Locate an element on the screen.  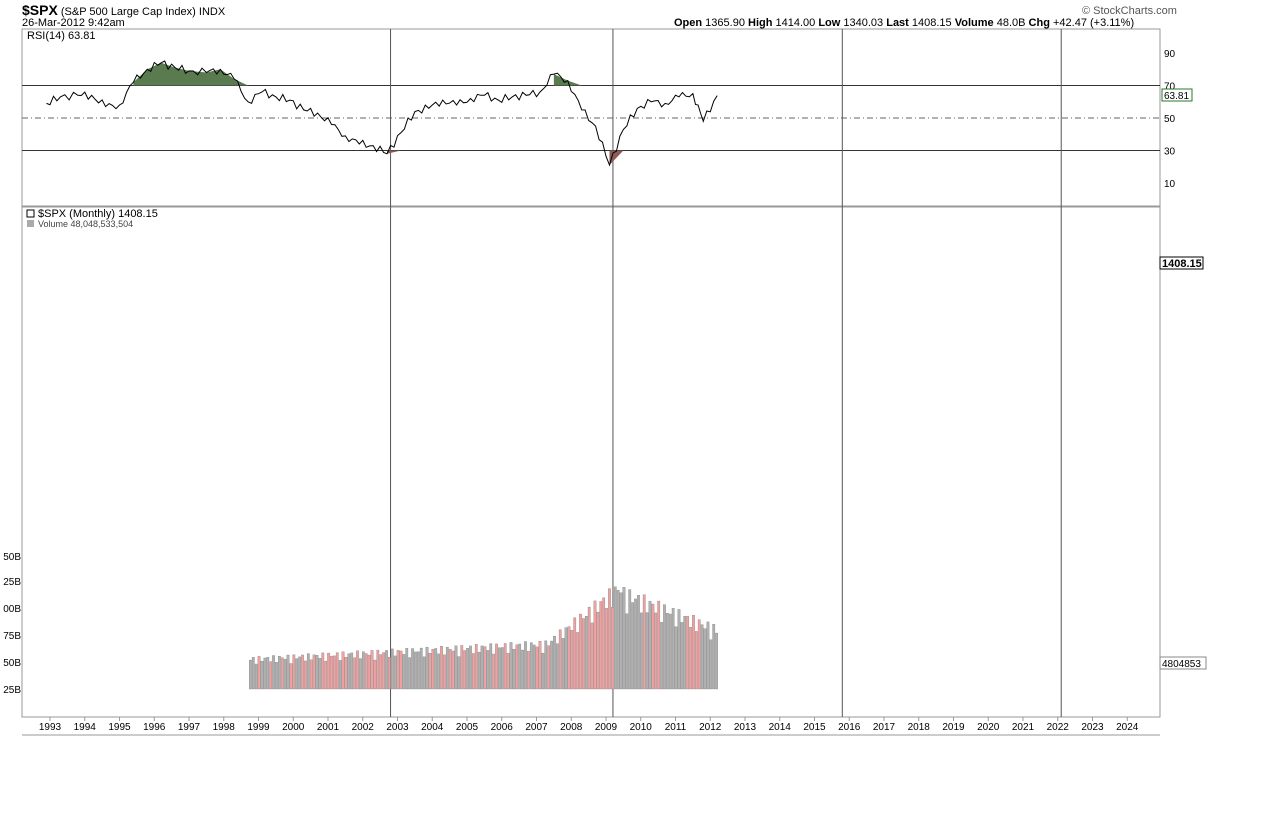
x-tick-label: 2020 is located at coordinates (988, 727).